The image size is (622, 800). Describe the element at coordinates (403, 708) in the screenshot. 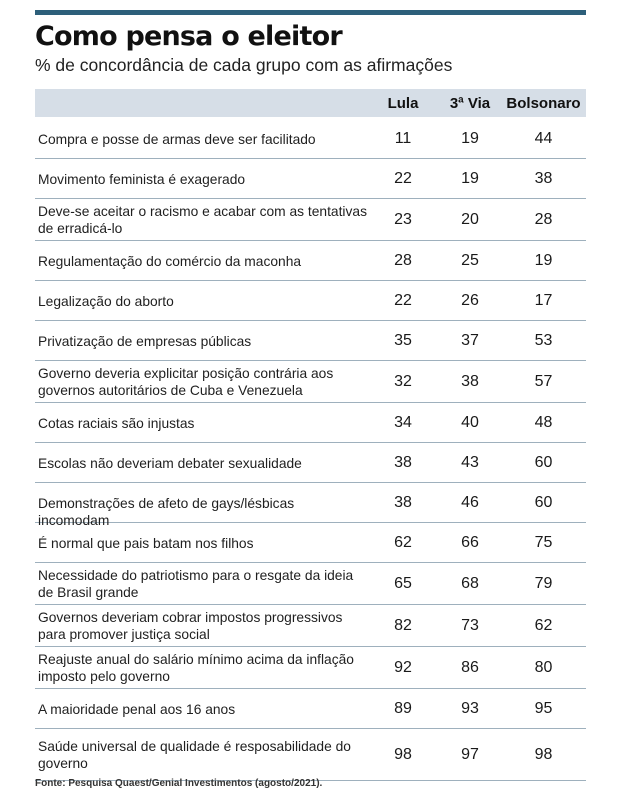

I see `value-lula: 89` at that location.